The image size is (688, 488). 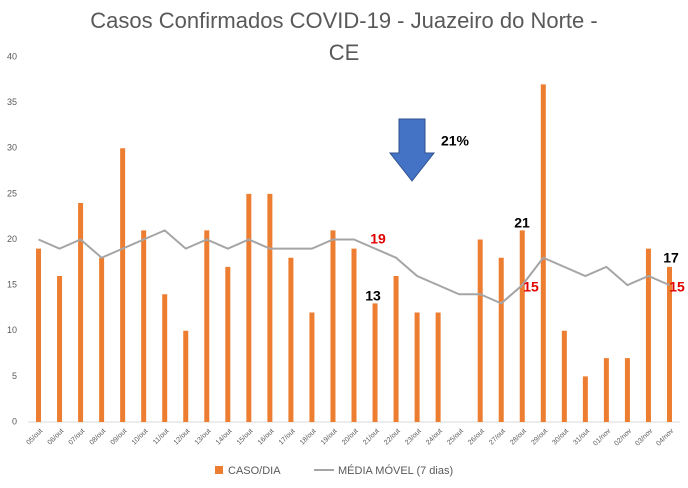 What do you see at coordinates (434, 437) in the screenshot?
I see `x-tick-label: 24/out` at bounding box center [434, 437].